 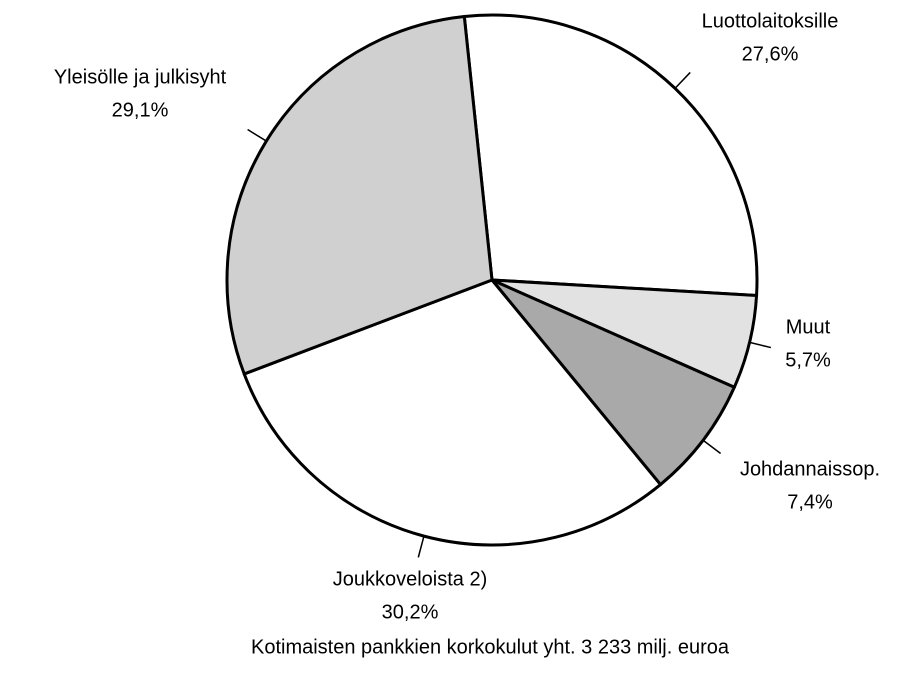 I want to click on slice-label: Johdannaissop., so click(x=810, y=469).